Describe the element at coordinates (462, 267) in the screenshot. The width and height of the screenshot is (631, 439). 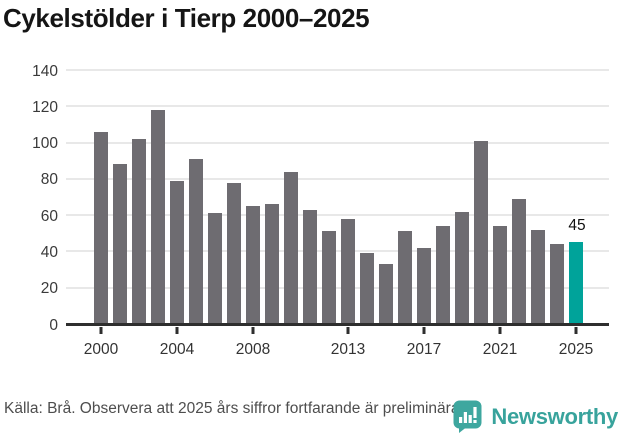
I see `bar-2019` at that location.